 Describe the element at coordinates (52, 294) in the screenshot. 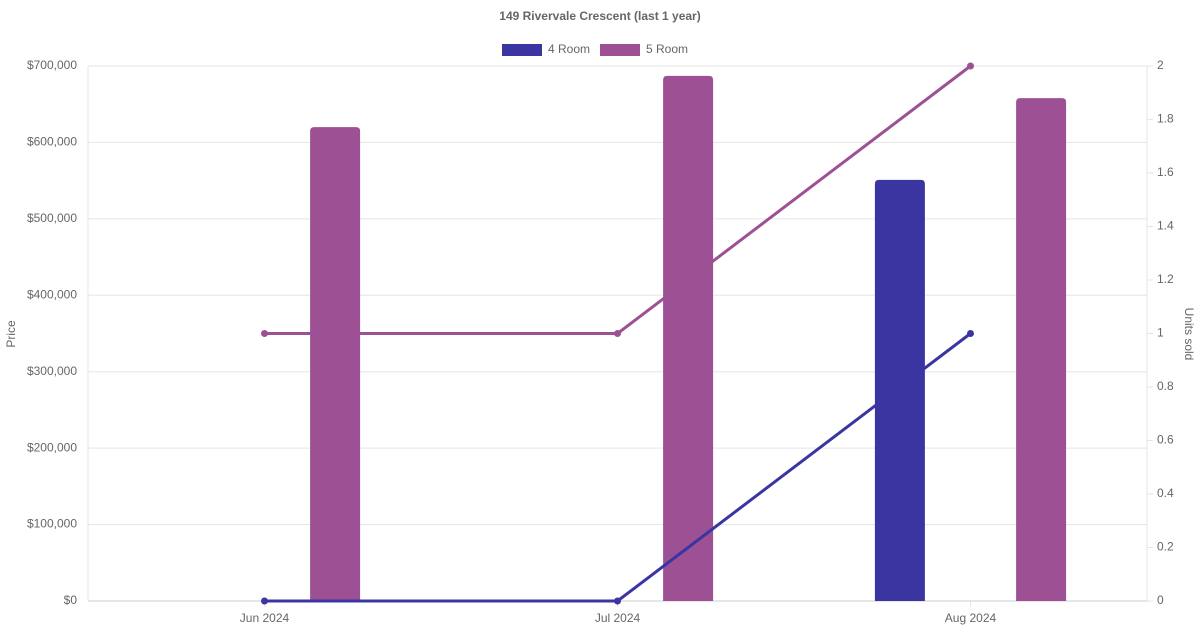

I see `y-tick-label: $400,000` at that location.